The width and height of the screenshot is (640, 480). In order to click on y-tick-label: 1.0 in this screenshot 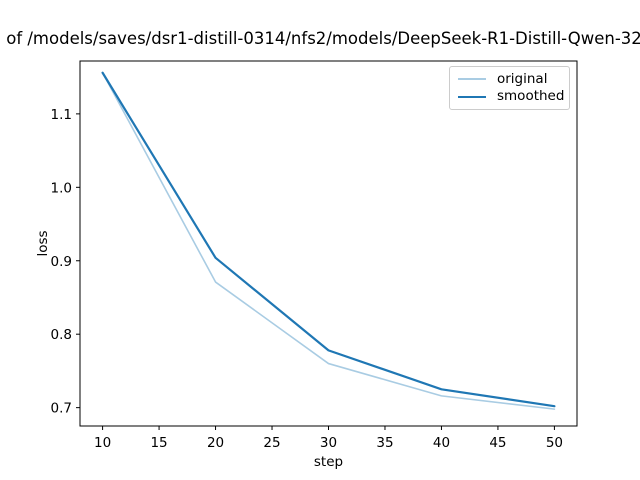, I will do `click(61, 188)`.